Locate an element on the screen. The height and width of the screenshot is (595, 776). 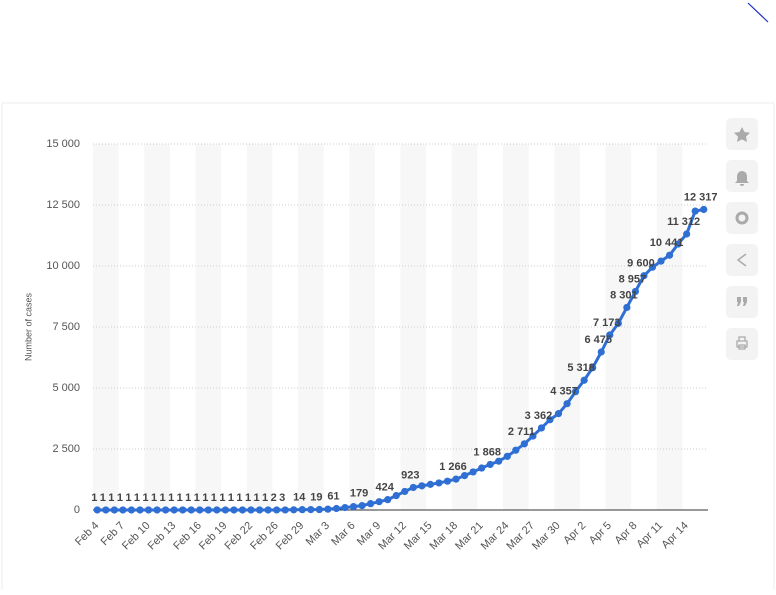
data-label: 1 868 is located at coordinates (487, 452).